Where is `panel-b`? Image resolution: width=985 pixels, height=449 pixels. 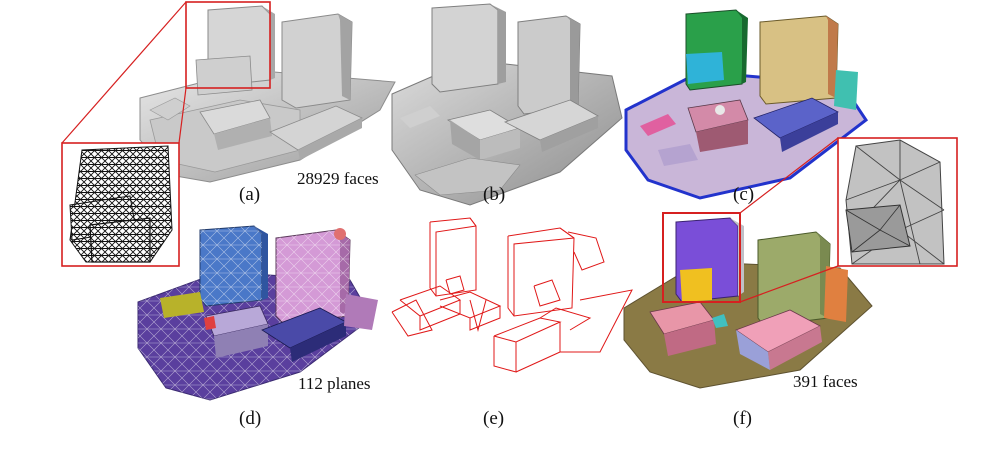
panel-b is located at coordinates (507, 104).